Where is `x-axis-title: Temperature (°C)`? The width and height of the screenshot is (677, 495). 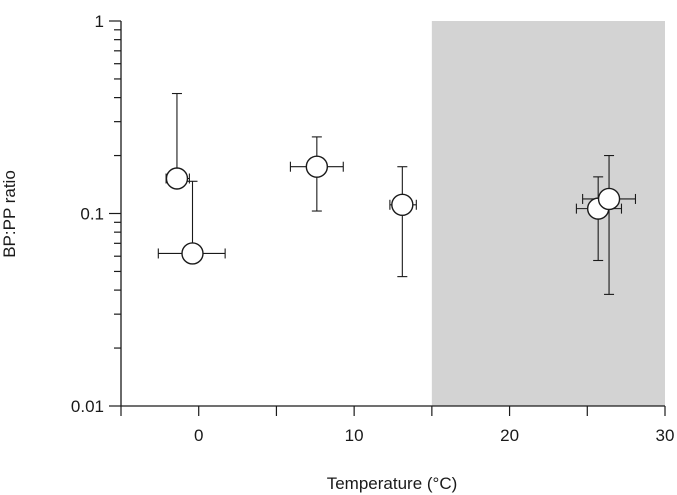
x-axis-title: Temperature (°C) is located at coordinates (392, 483).